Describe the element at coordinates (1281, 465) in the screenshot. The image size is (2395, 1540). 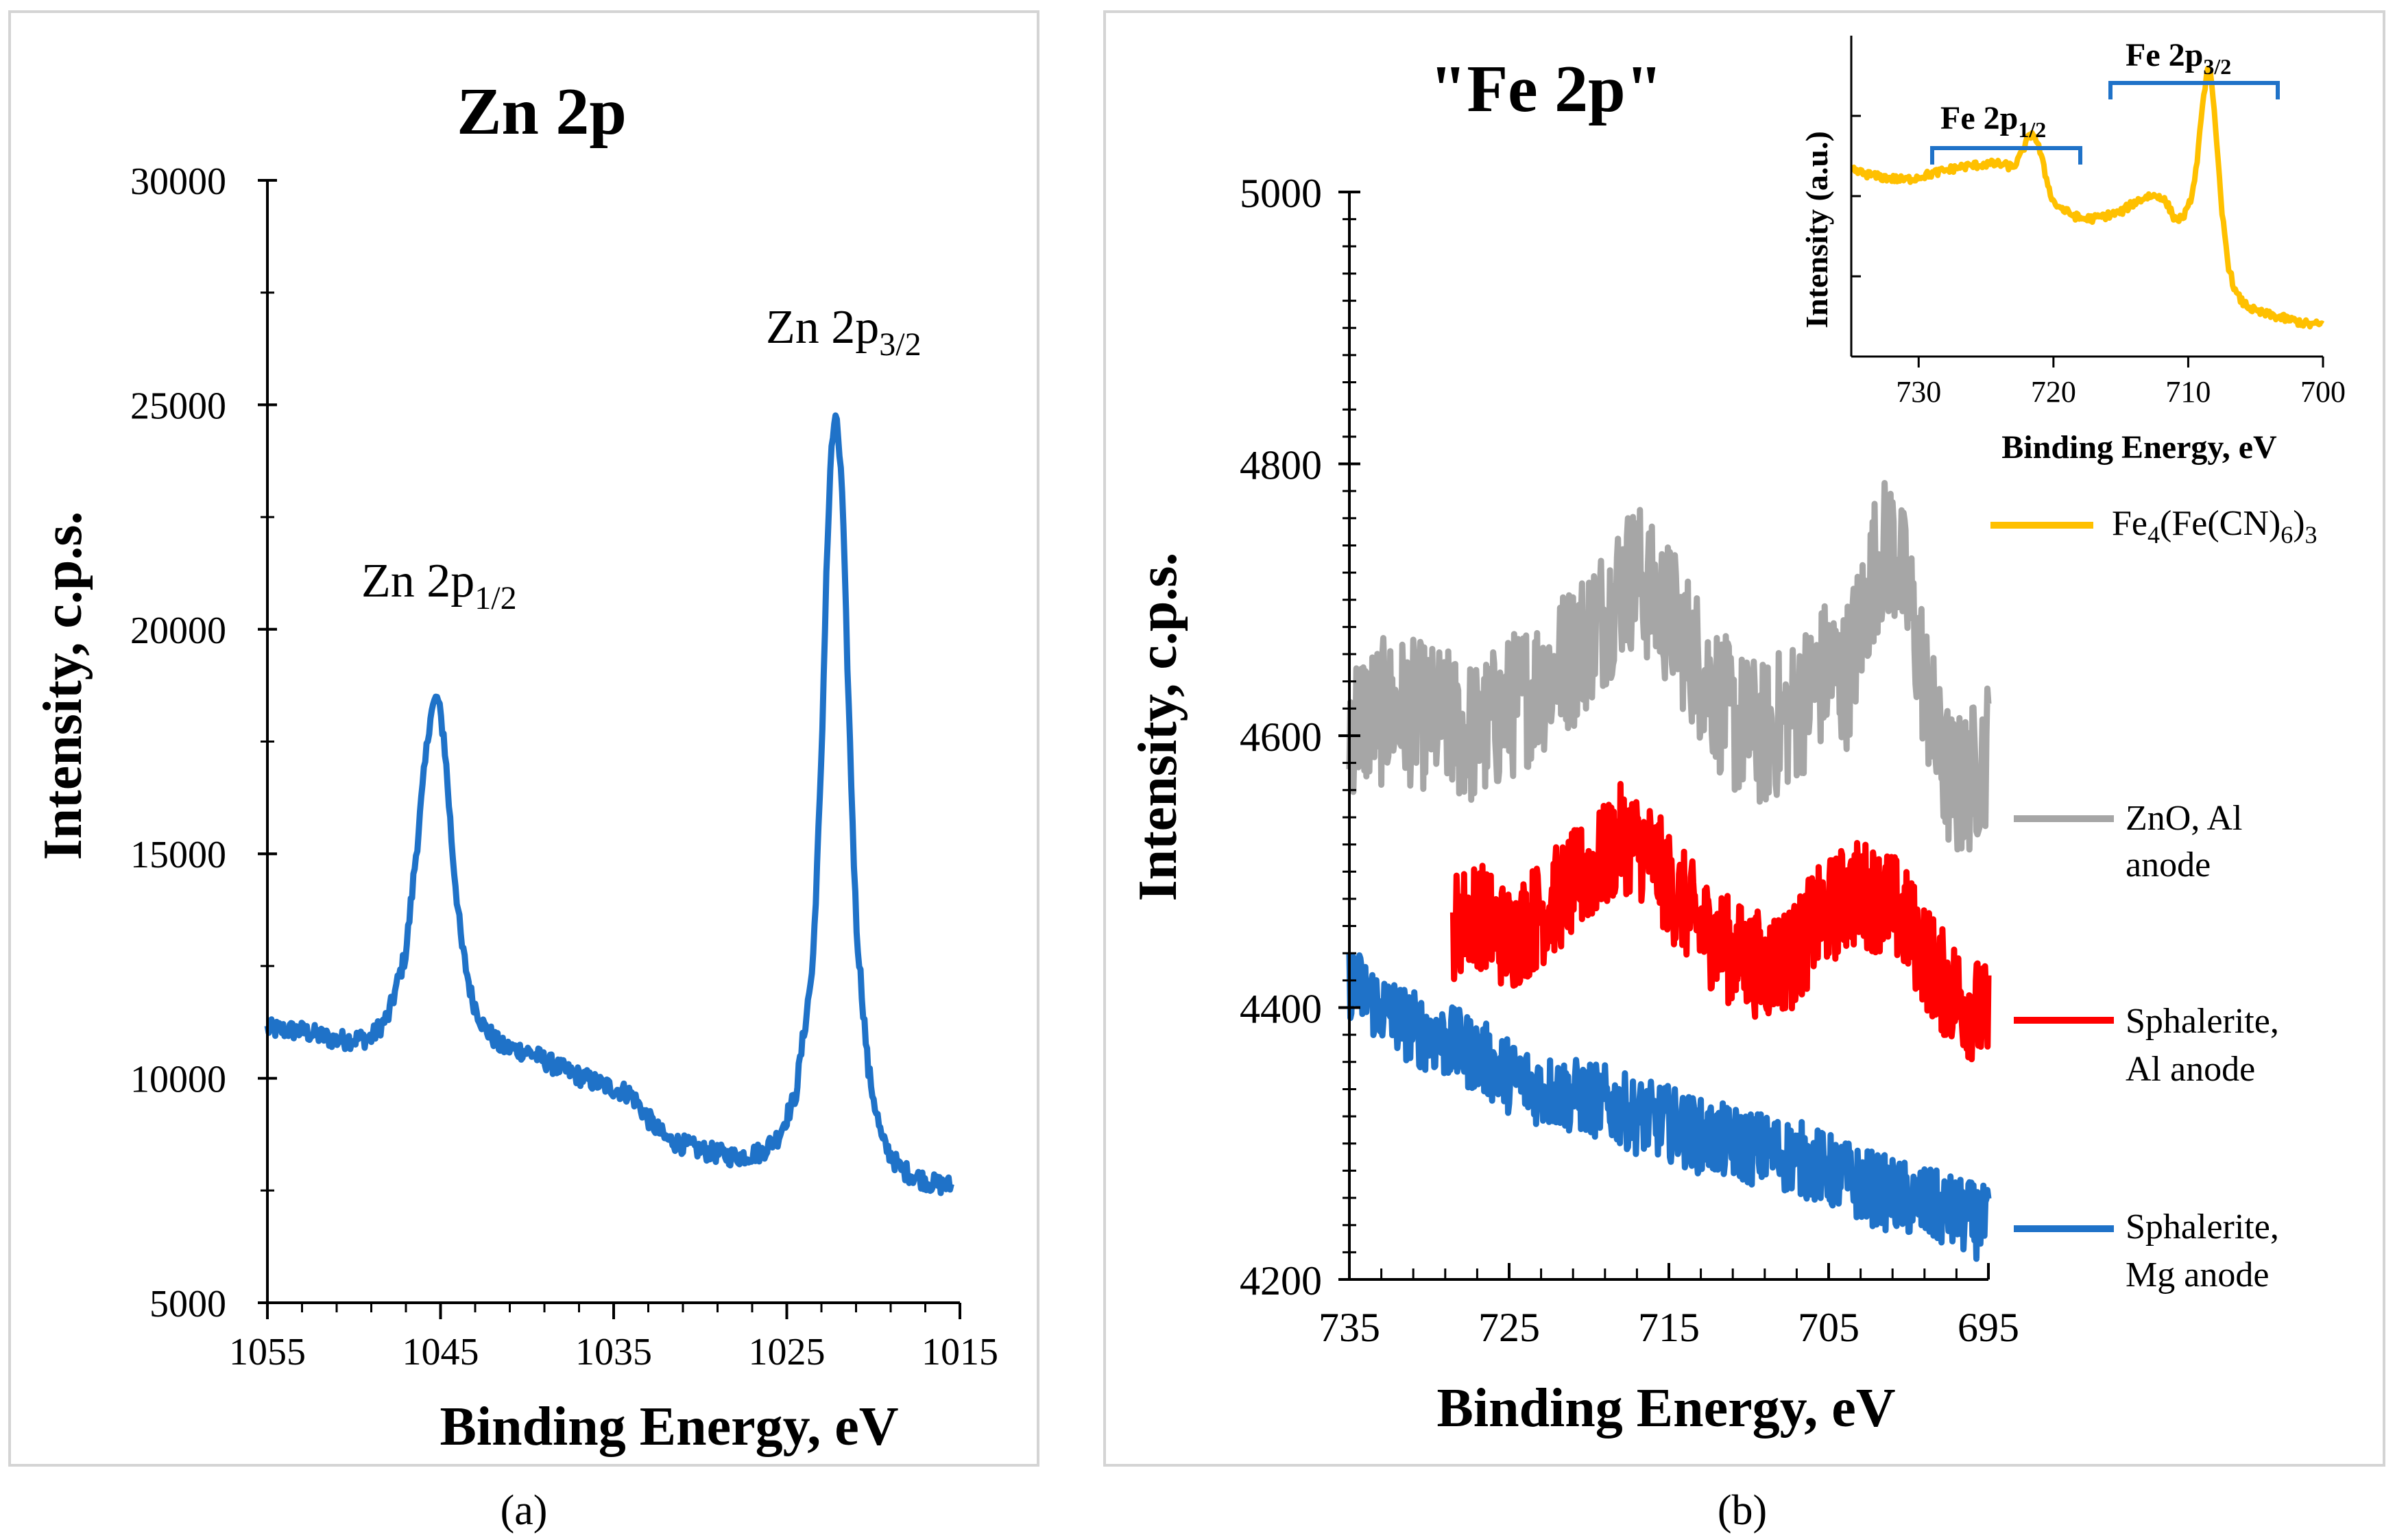
I see `y-tick-label: 4800` at that location.